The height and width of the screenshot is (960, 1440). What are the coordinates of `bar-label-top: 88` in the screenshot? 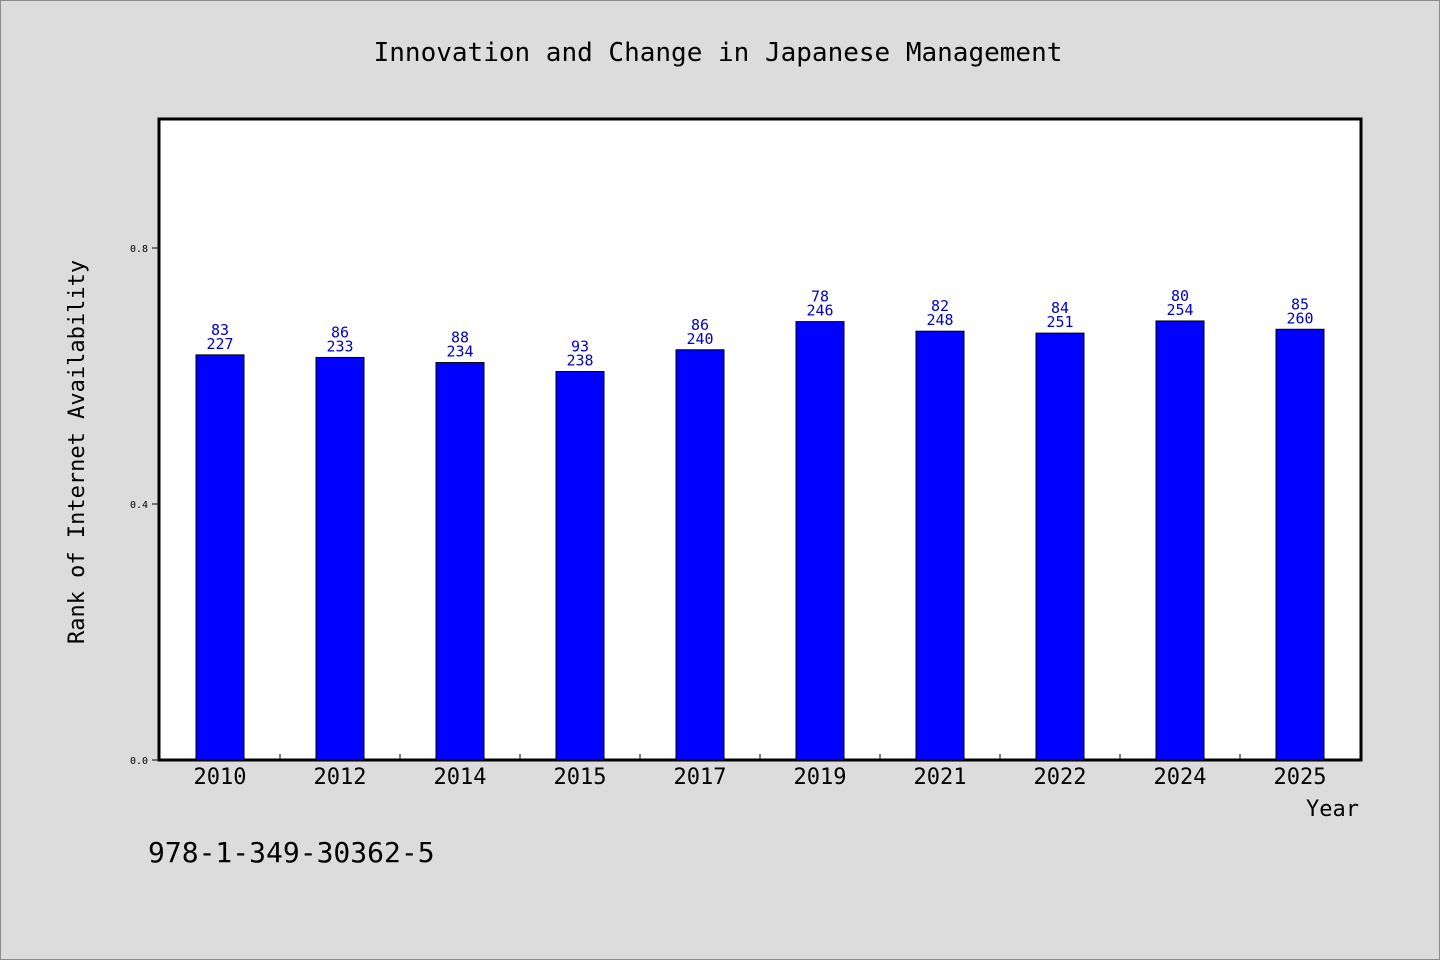 It's located at (460, 338).